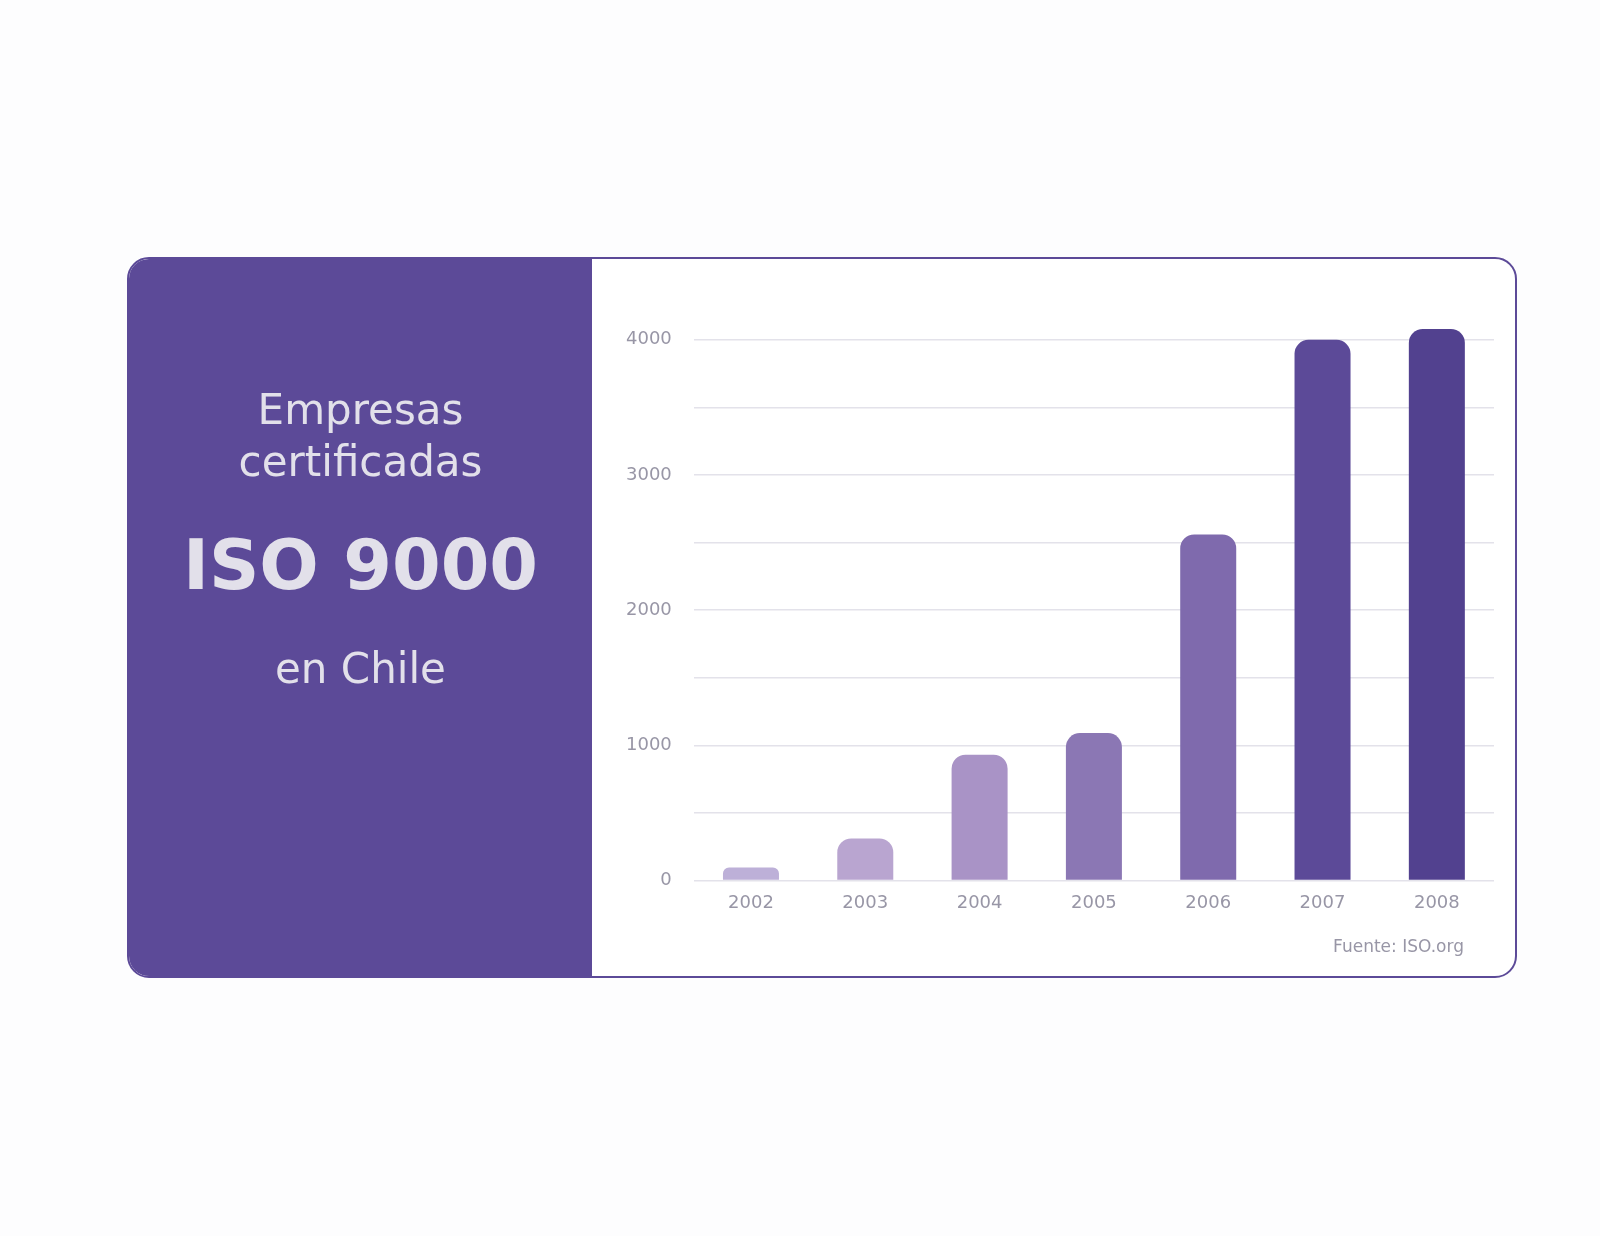 The width and height of the screenshot is (1600, 1236). Describe the element at coordinates (360, 436) in the screenshot. I see `text: Empresas certificadas` at that location.